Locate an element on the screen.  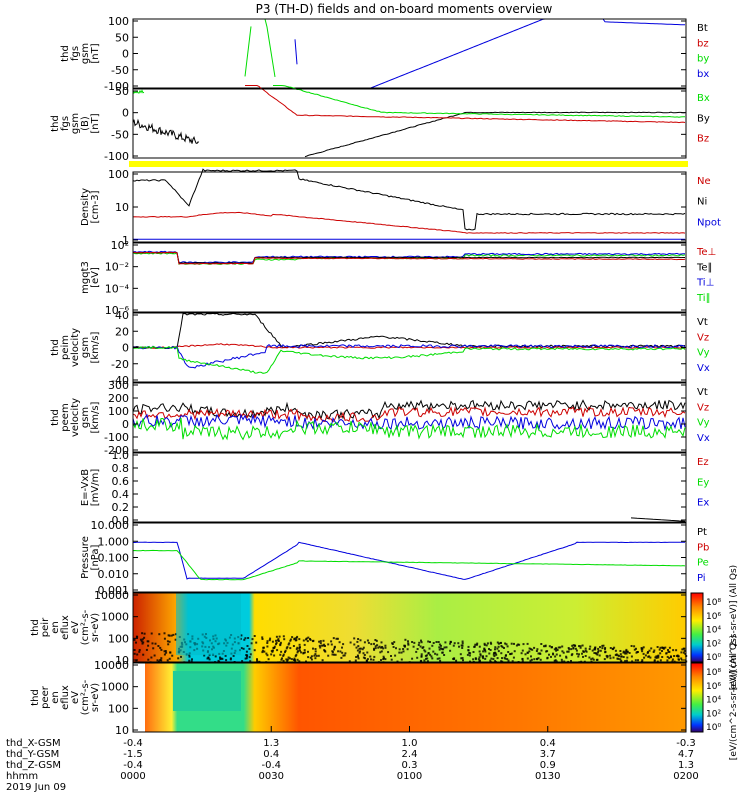
ylabel-peim_v: thdpeimvelocitygsm[km/s] is located at coordinates (75, 347).